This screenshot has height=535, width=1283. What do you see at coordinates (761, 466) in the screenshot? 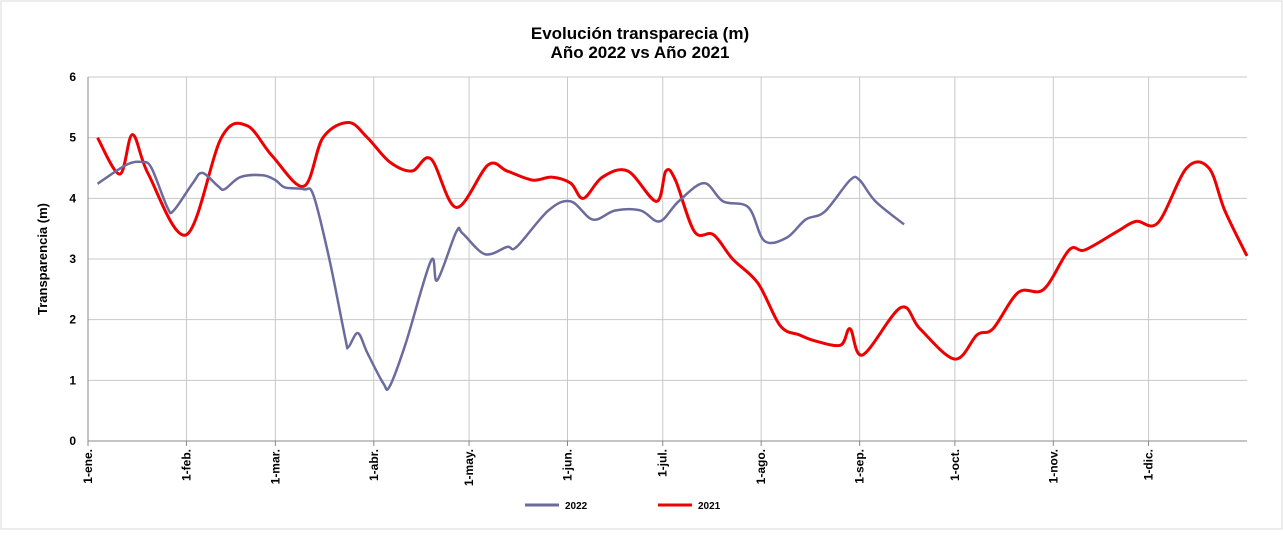
I see `x-tick-label: 1-ago.` at bounding box center [761, 466].